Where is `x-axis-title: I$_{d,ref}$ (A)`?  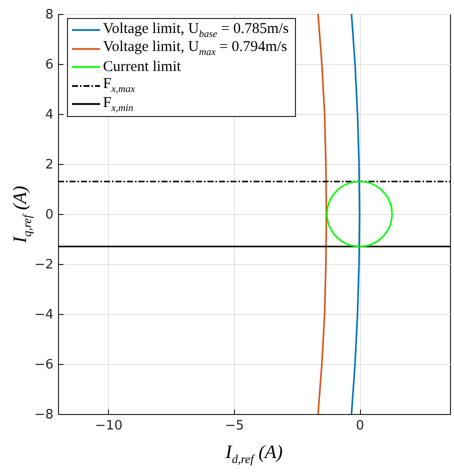
x-axis-title: I$_{d,ref}$ (A) is located at coordinates (254, 454).